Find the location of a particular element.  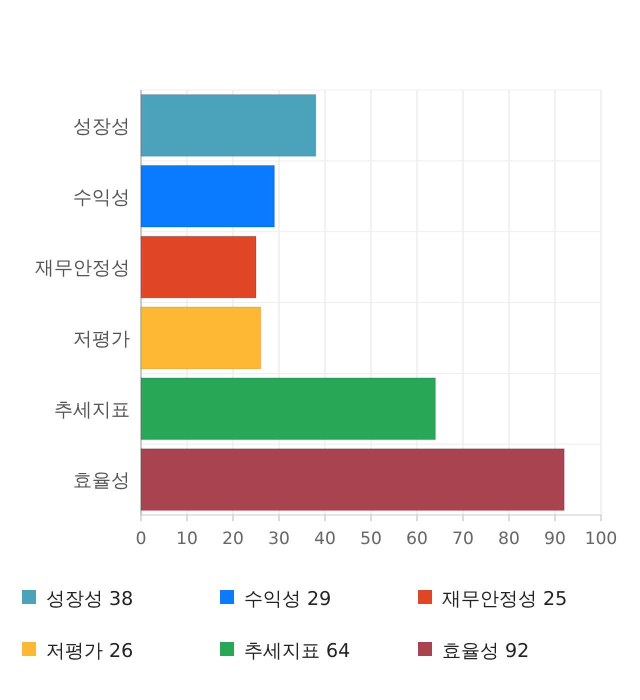

xtick: 30 is located at coordinates (279, 539).